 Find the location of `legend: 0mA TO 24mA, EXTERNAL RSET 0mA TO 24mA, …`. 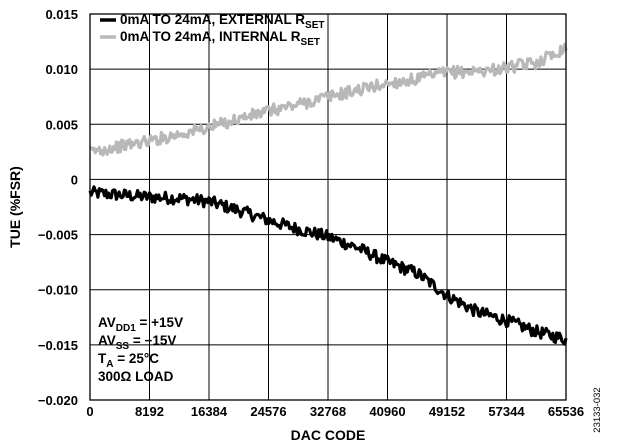

legend: 0mA TO 24mA, EXTERNAL RSET 0mA TO 24mA, … is located at coordinates (212, 30).